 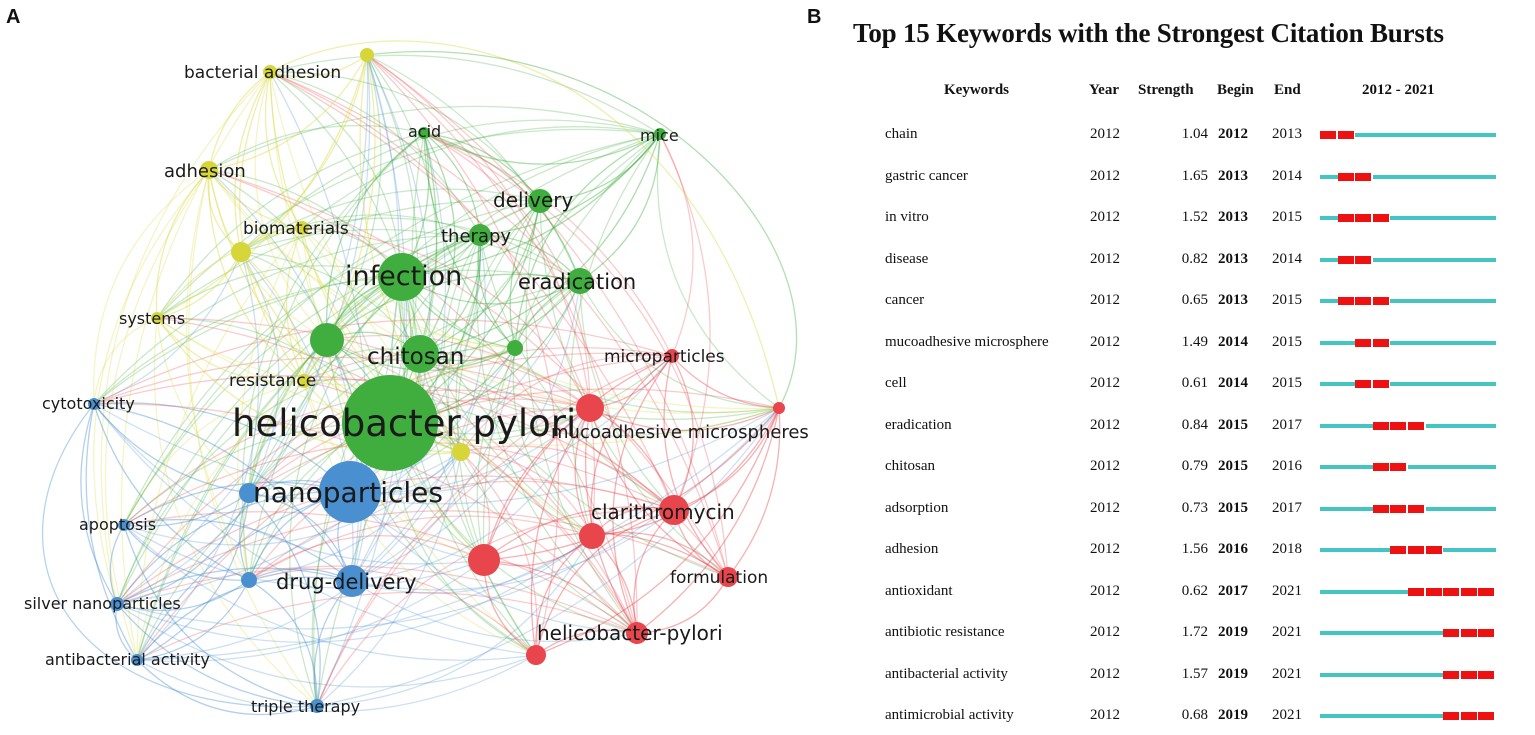 What do you see at coordinates (896, 383) in the screenshot?
I see `burst-keyword: cell` at bounding box center [896, 383].